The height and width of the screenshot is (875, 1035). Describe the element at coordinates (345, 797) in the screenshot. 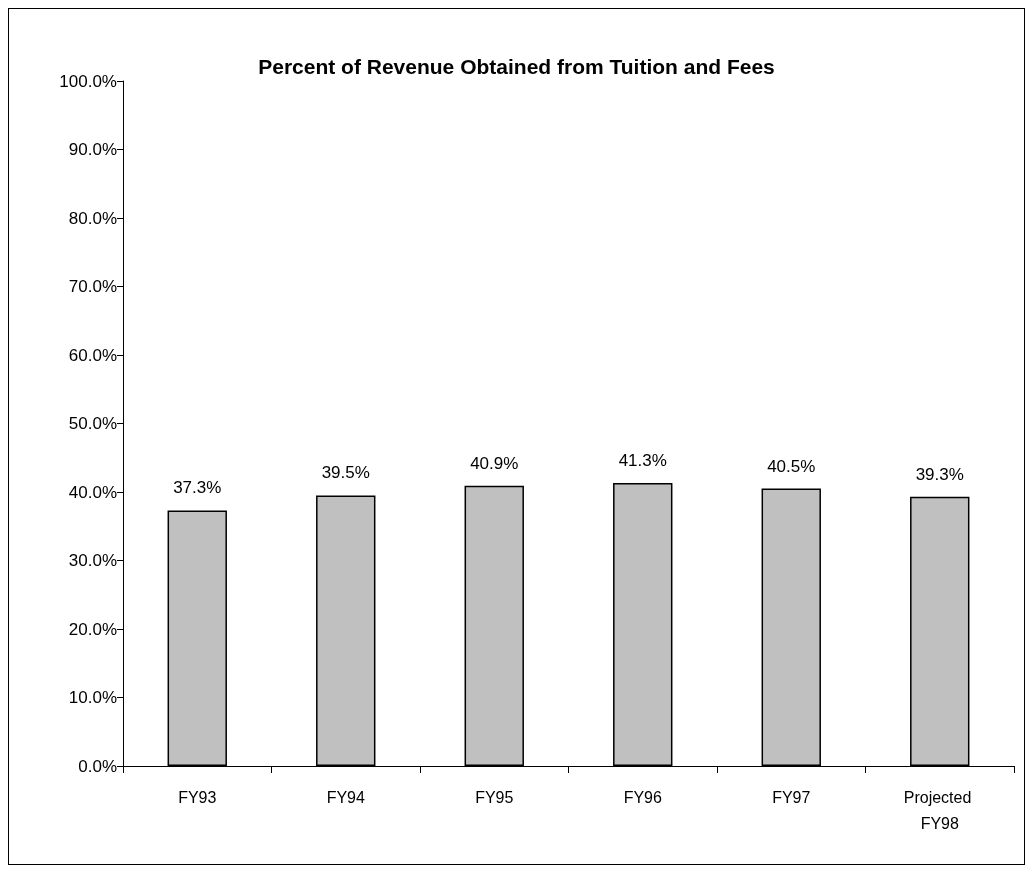

I see `x-tick-label: FY94` at that location.